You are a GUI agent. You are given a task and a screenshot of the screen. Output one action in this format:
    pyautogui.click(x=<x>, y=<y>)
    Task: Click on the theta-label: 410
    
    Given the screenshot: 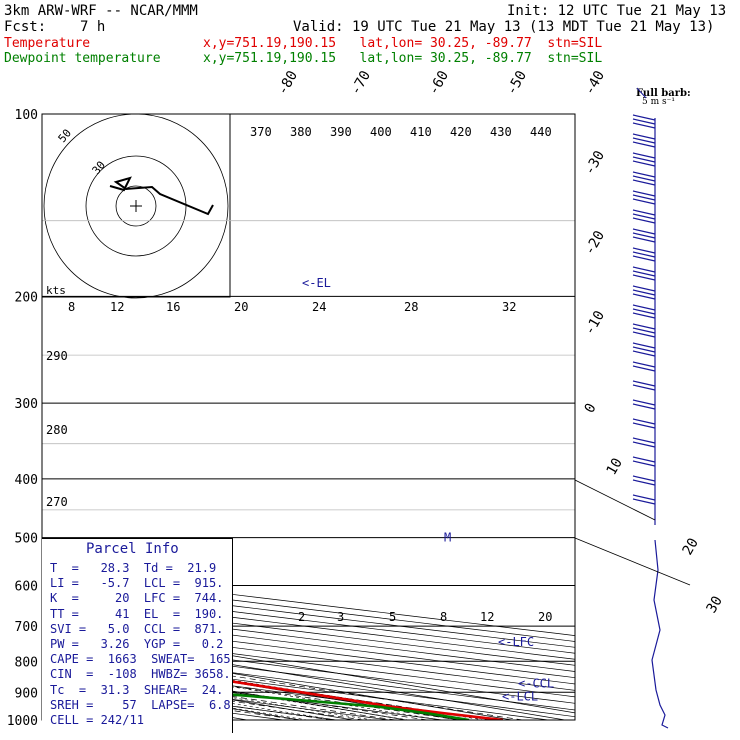 What is the action you would take?
    pyautogui.click(x=421, y=132)
    